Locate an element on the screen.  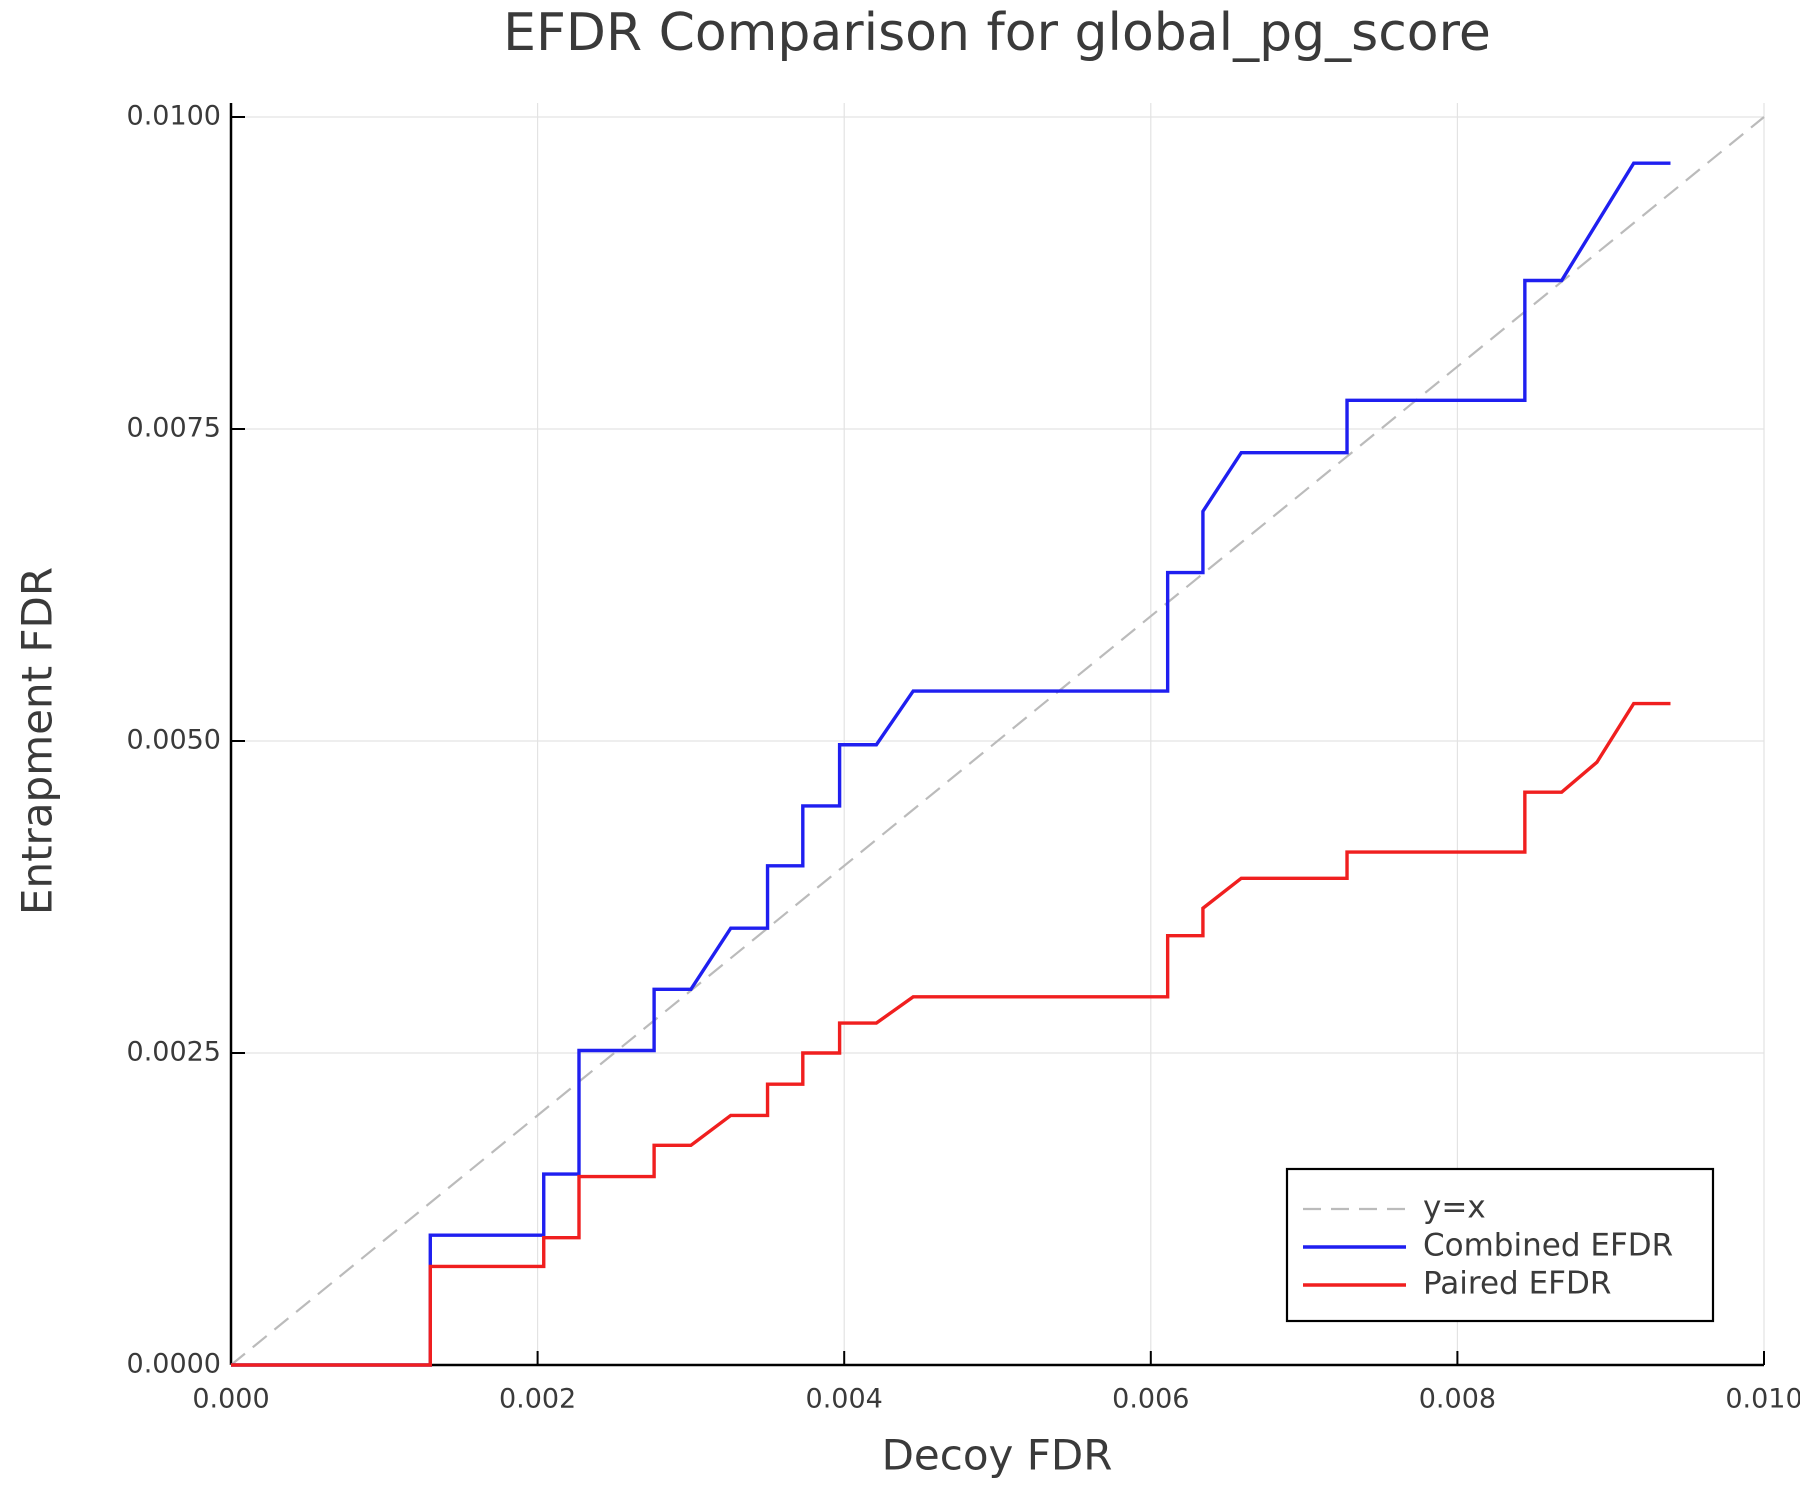
legend-label: y=x is located at coordinates (1454, 1208).